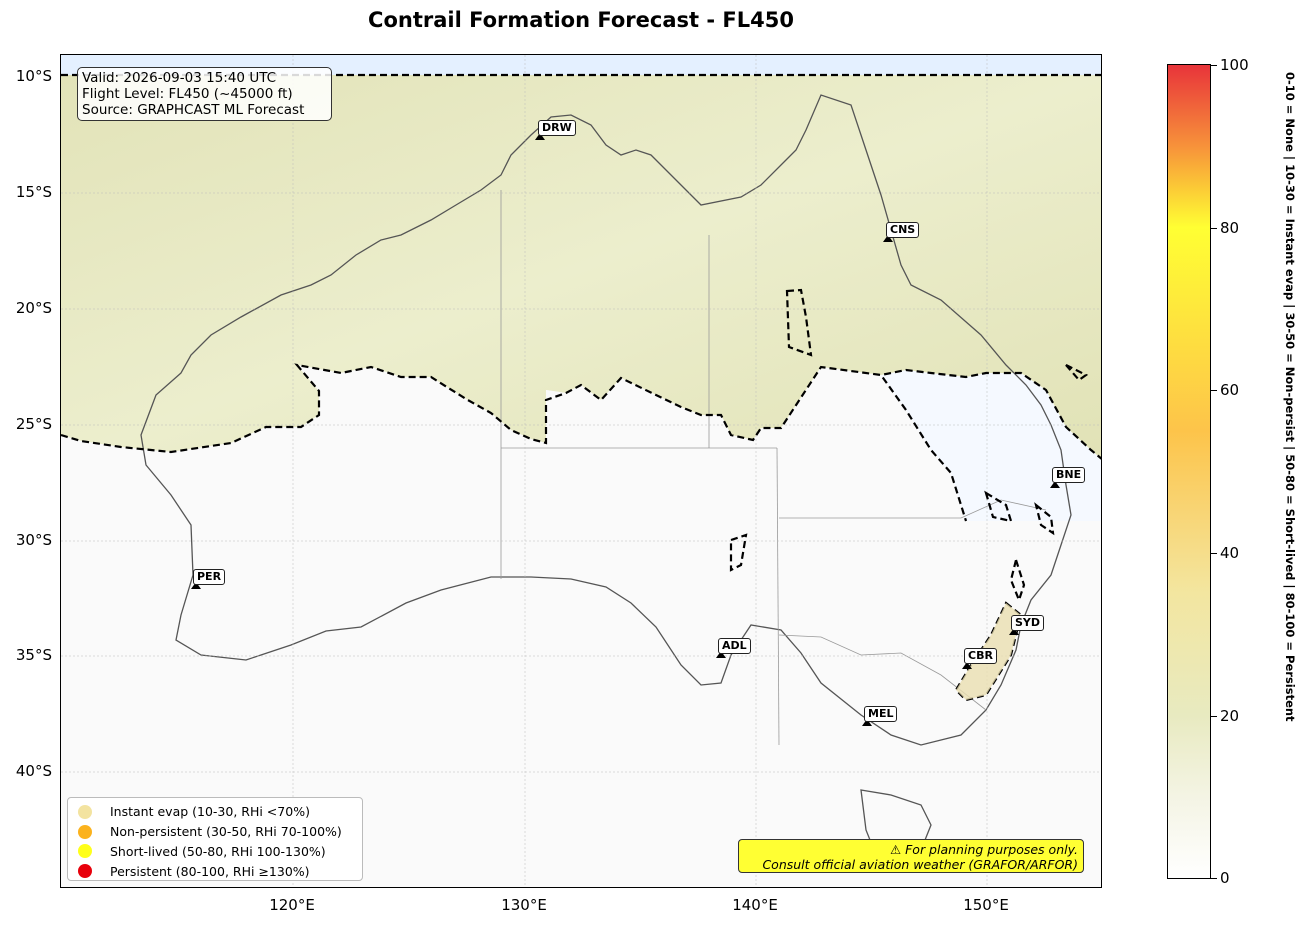 This screenshot has width=1304, height=926. Describe the element at coordinates (1055, 484) in the screenshot. I see `city-marker-bne` at that location.